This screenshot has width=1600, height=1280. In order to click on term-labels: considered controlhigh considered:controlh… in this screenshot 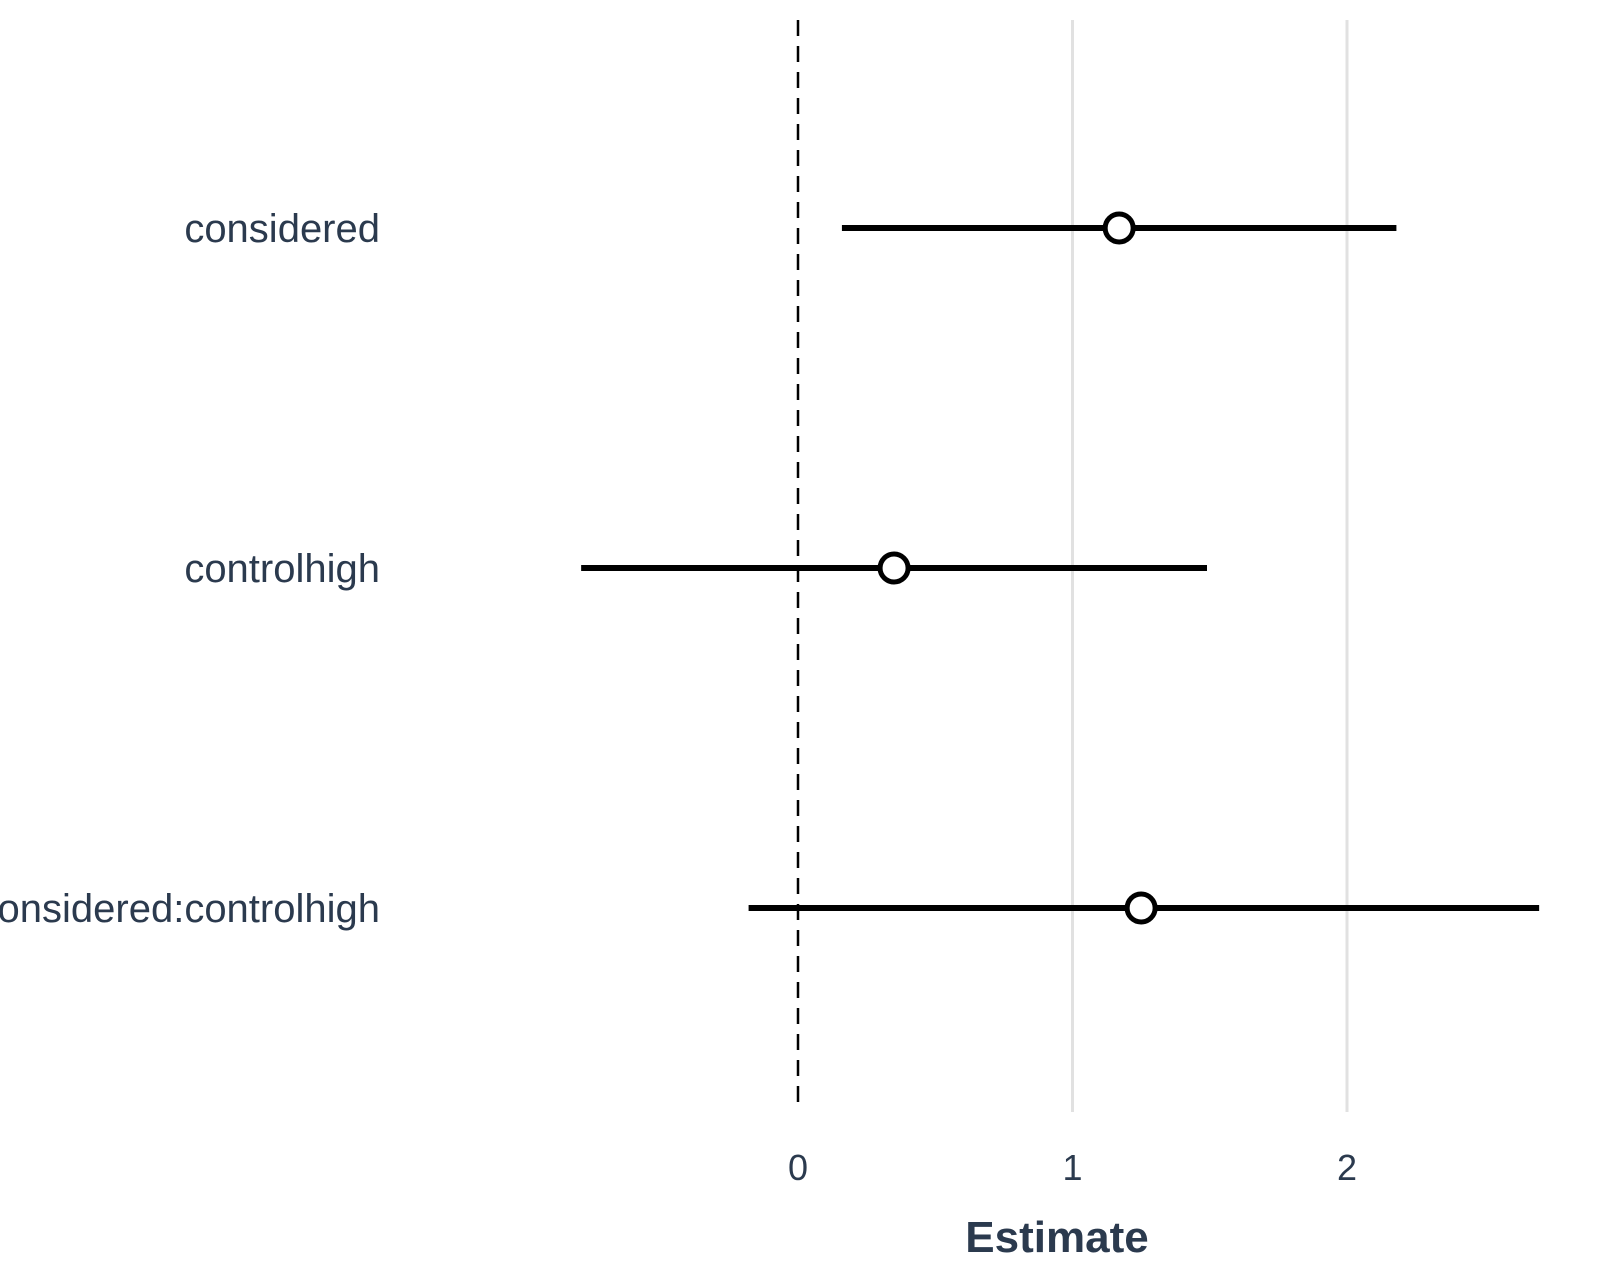, I will do `click(190, 569)`.